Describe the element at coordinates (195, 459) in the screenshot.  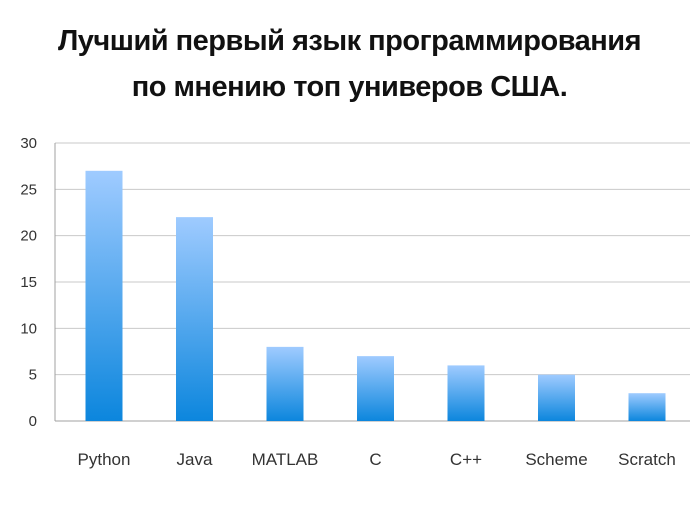
I see `x-tick-label: Java` at that location.